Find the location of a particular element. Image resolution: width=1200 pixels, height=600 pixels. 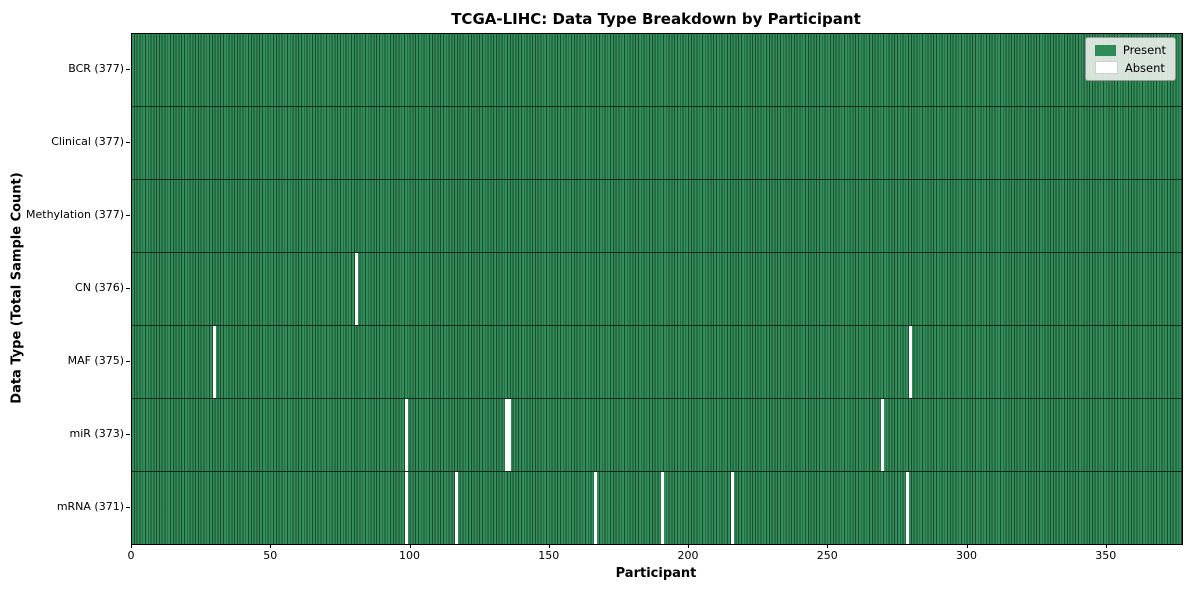

heatmap-row-Methylation is located at coordinates (657, 216).